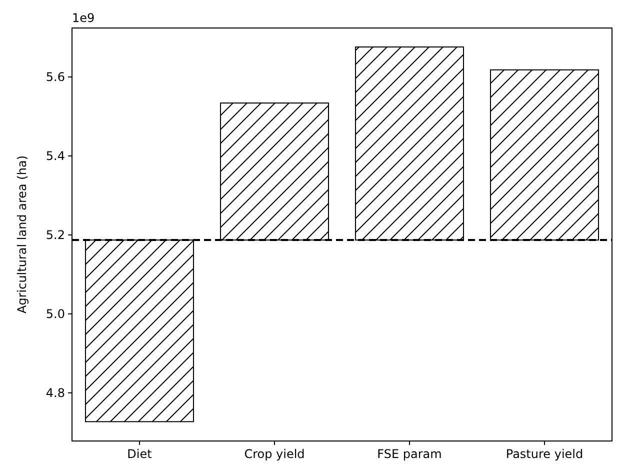 The width and height of the screenshot is (620, 469). Describe the element at coordinates (22, 235) in the screenshot. I see `y-axis-title: Agricultural land area (ha)` at that location.